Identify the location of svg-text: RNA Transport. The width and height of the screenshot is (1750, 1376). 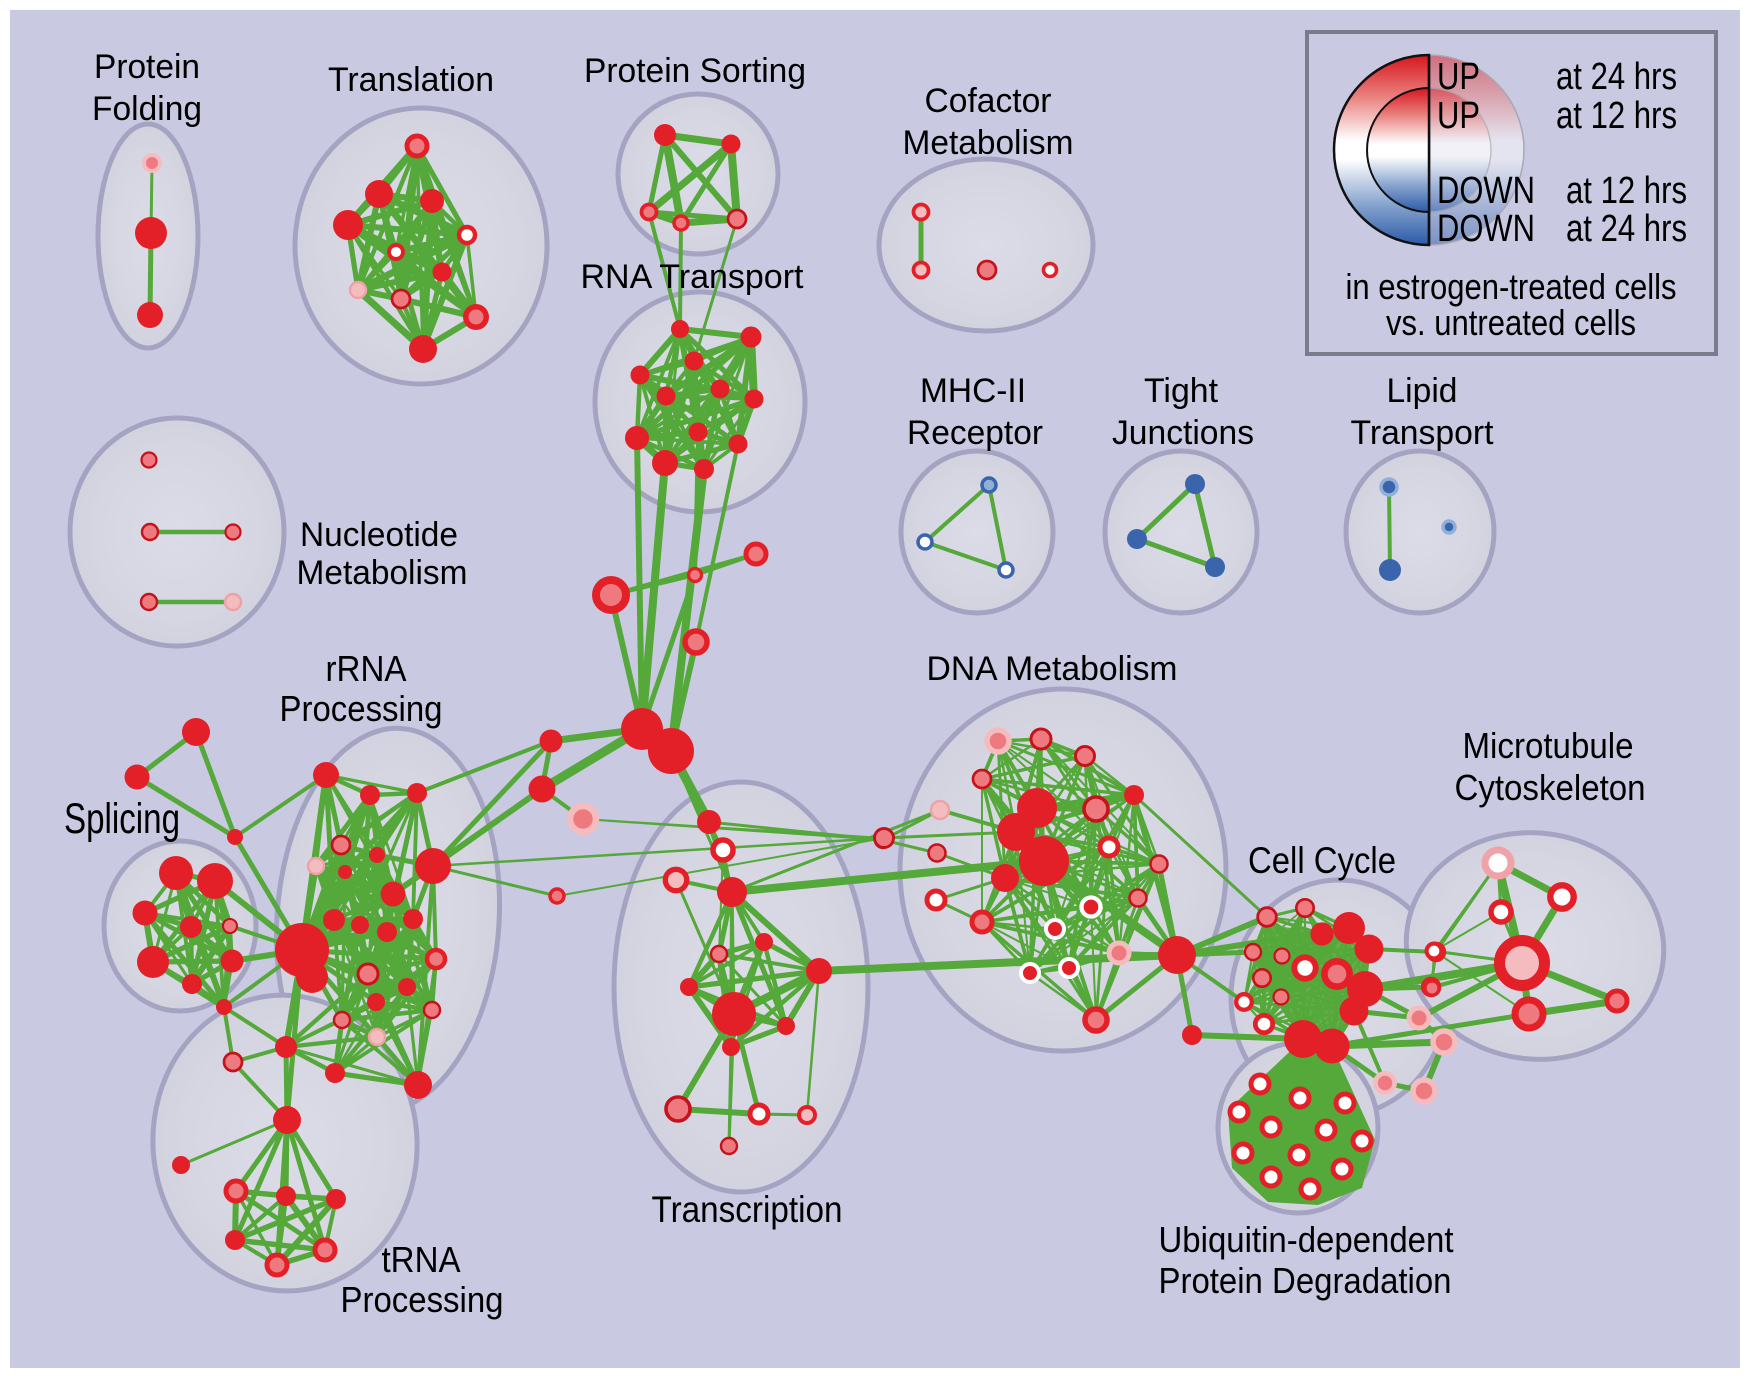
(692, 277).